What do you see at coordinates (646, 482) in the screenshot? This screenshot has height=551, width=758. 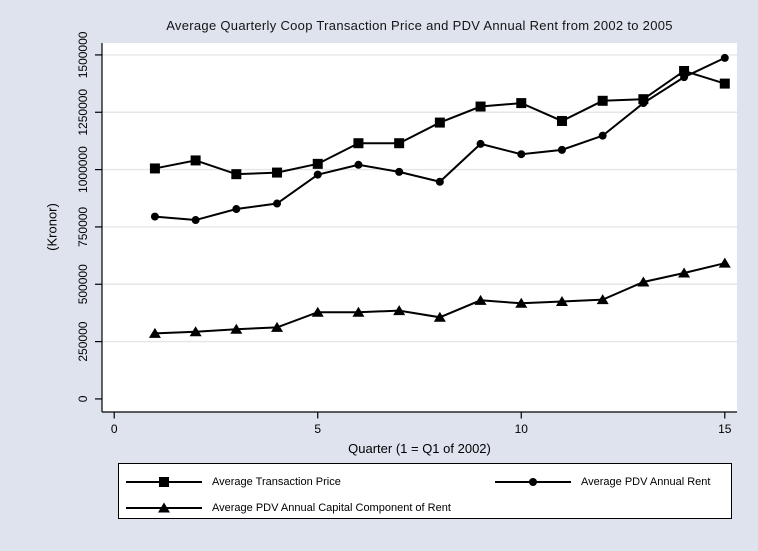 I see `legend-label-pdv-annual-rent: Average PDV Annual Rent` at bounding box center [646, 482].